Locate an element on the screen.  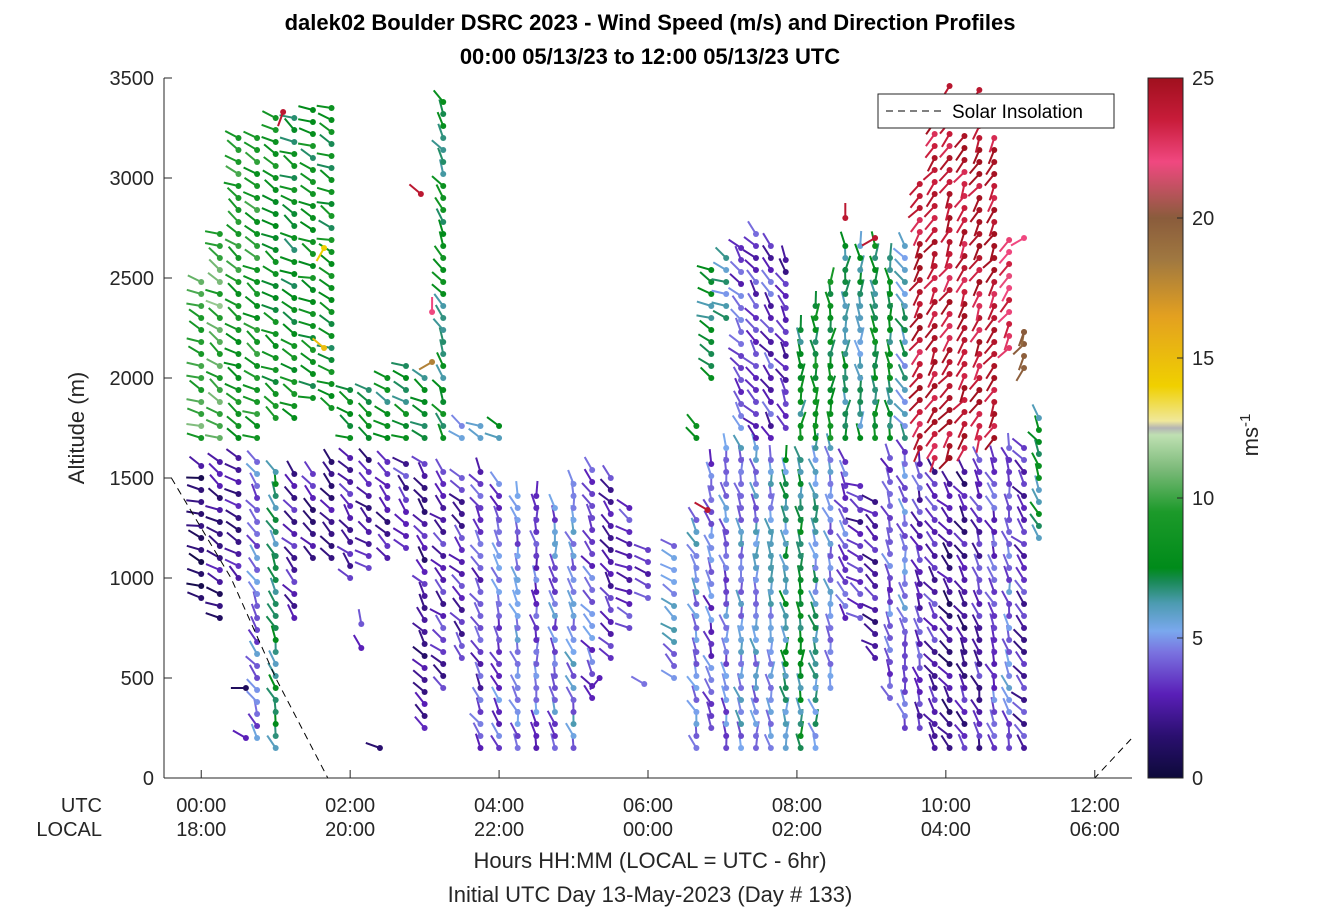
x-tick-label-local: 22:00 is located at coordinates (499, 830).